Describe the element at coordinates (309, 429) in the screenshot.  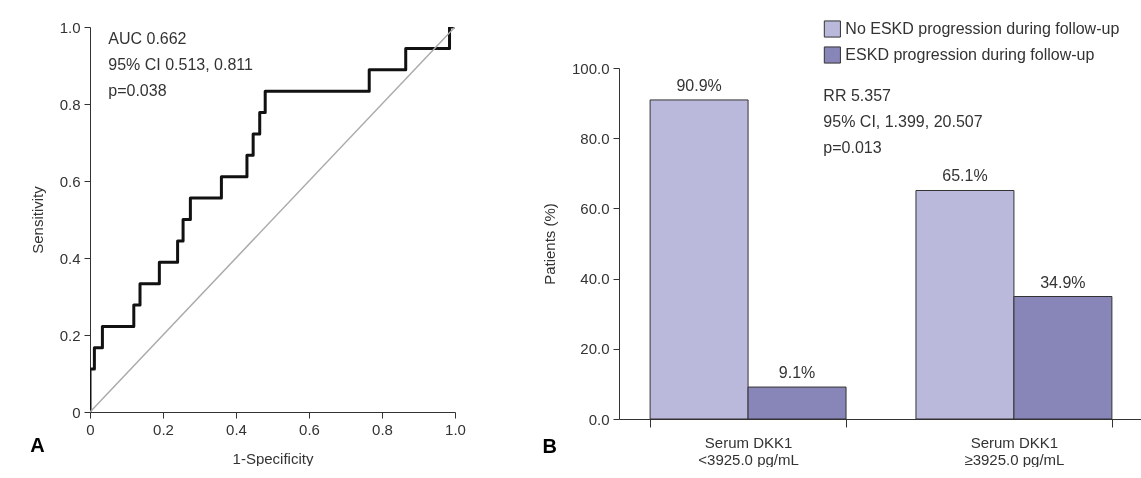
I see `x-tick-label: 0.6` at that location.